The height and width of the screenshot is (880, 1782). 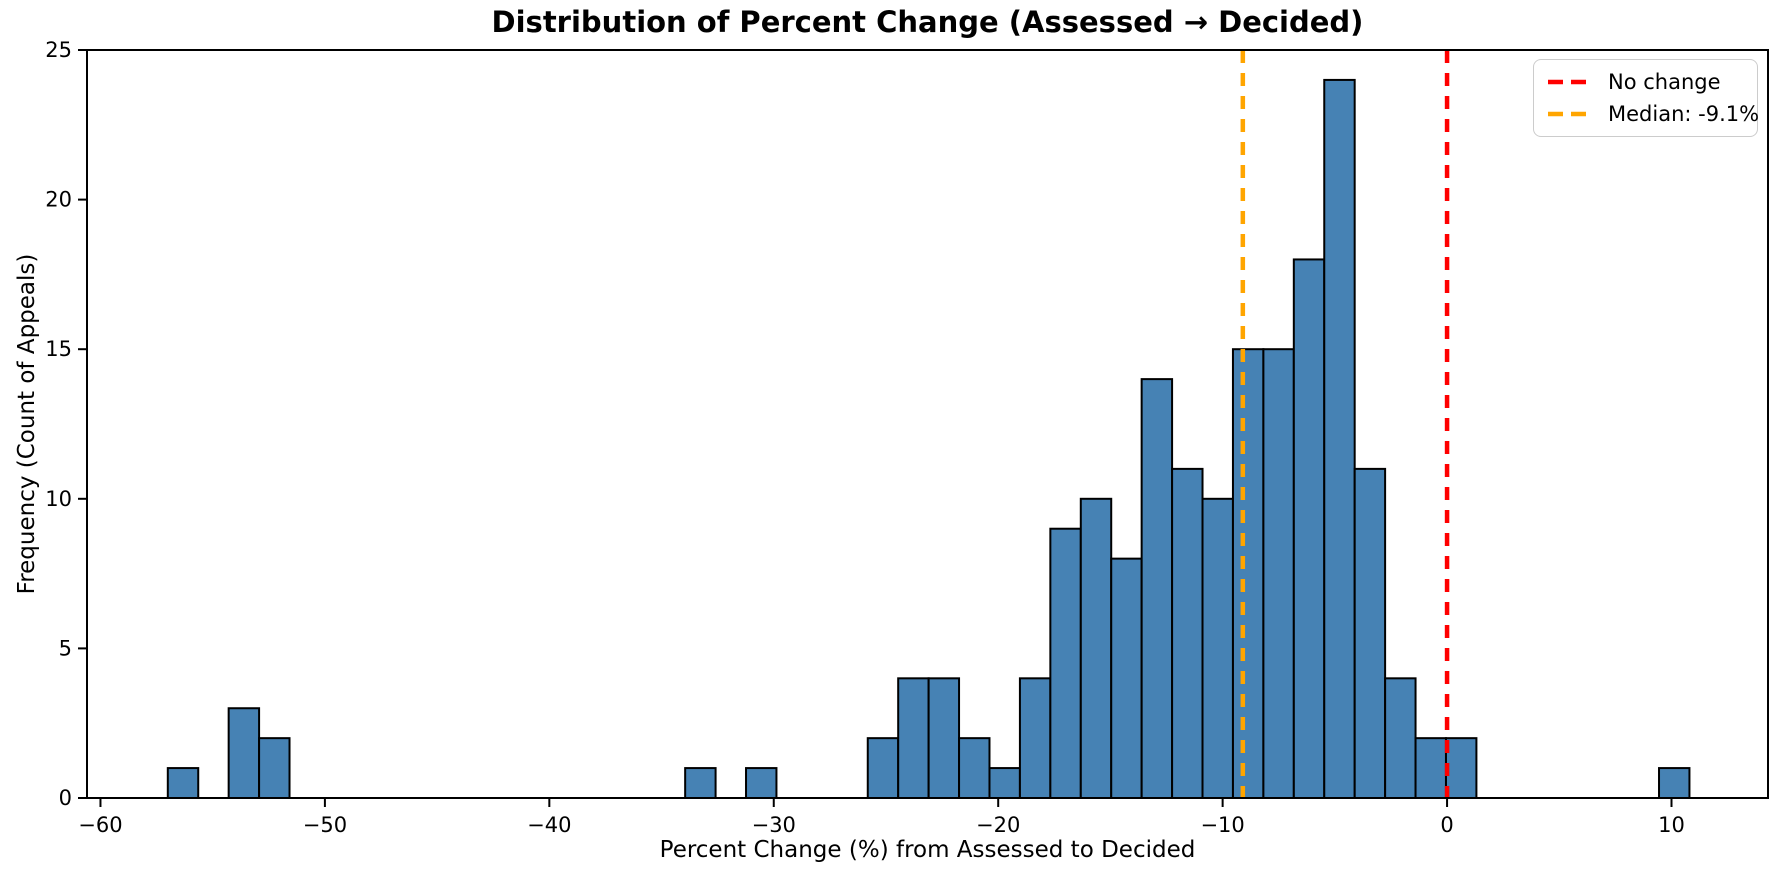 What do you see at coordinates (1671, 825) in the screenshot?
I see `x-tick-label: 10` at bounding box center [1671, 825].